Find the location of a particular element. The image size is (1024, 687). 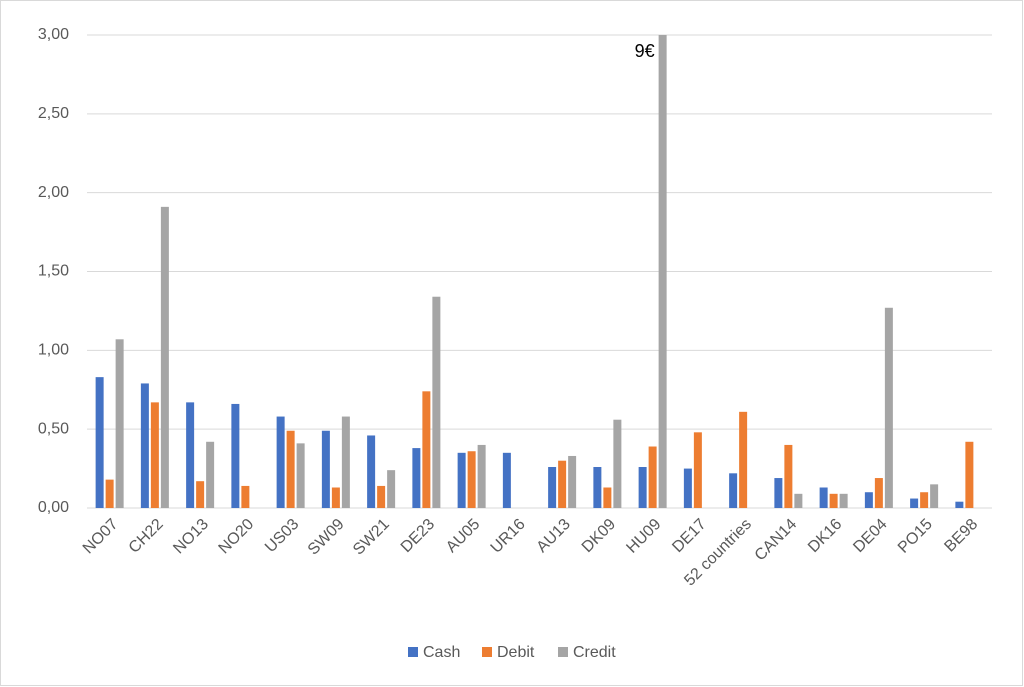

y-tick-label: 2,00 is located at coordinates (53, 192).